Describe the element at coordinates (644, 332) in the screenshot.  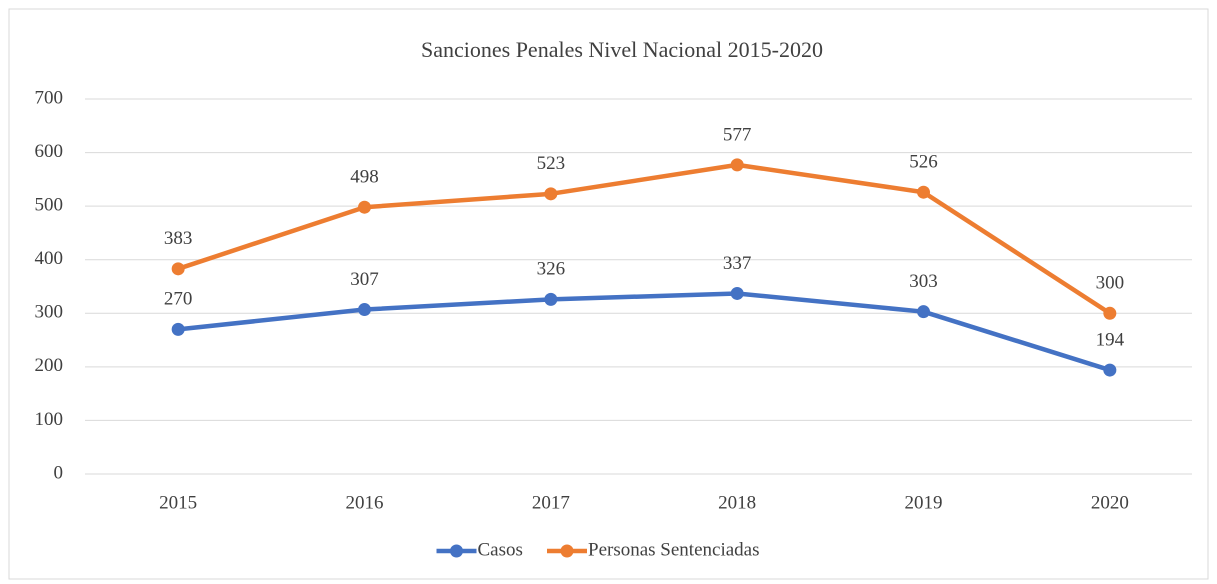
I see `series-line` at that location.